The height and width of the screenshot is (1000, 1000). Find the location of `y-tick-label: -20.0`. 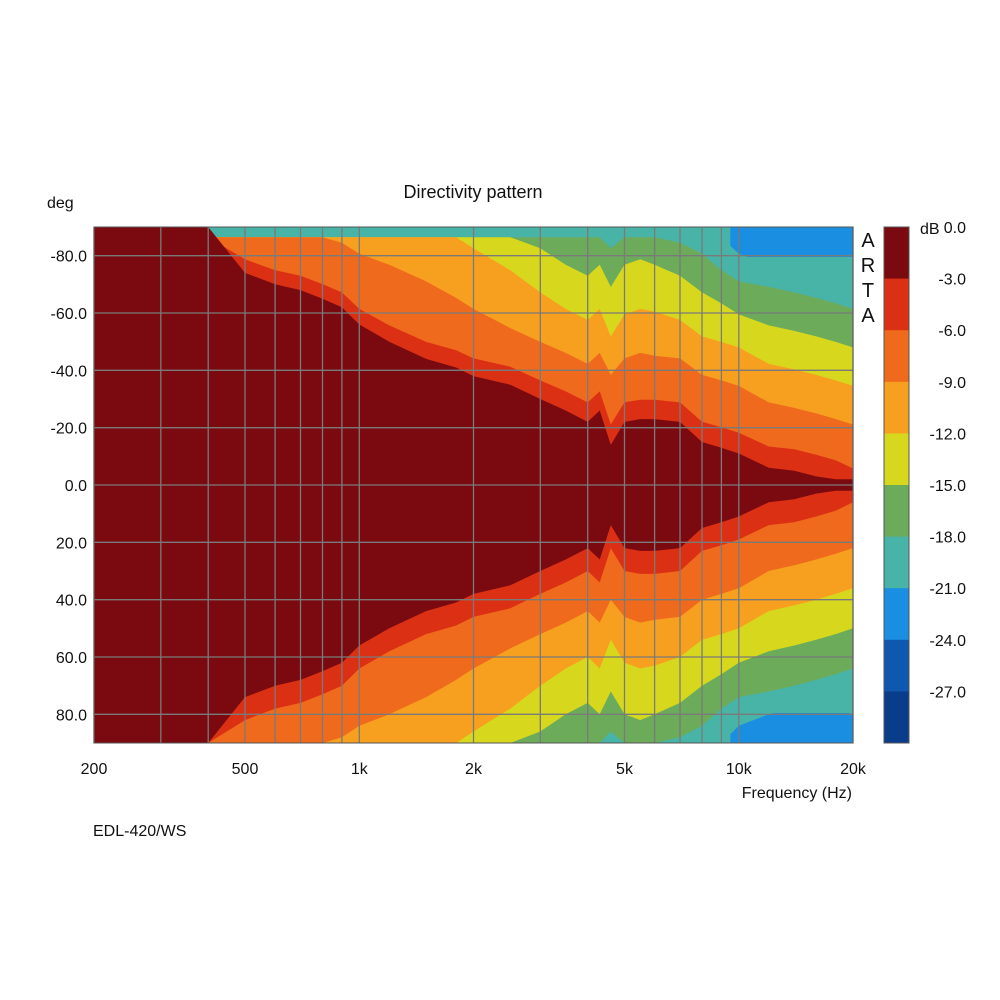

y-tick-label: -20.0 is located at coordinates (69, 429).